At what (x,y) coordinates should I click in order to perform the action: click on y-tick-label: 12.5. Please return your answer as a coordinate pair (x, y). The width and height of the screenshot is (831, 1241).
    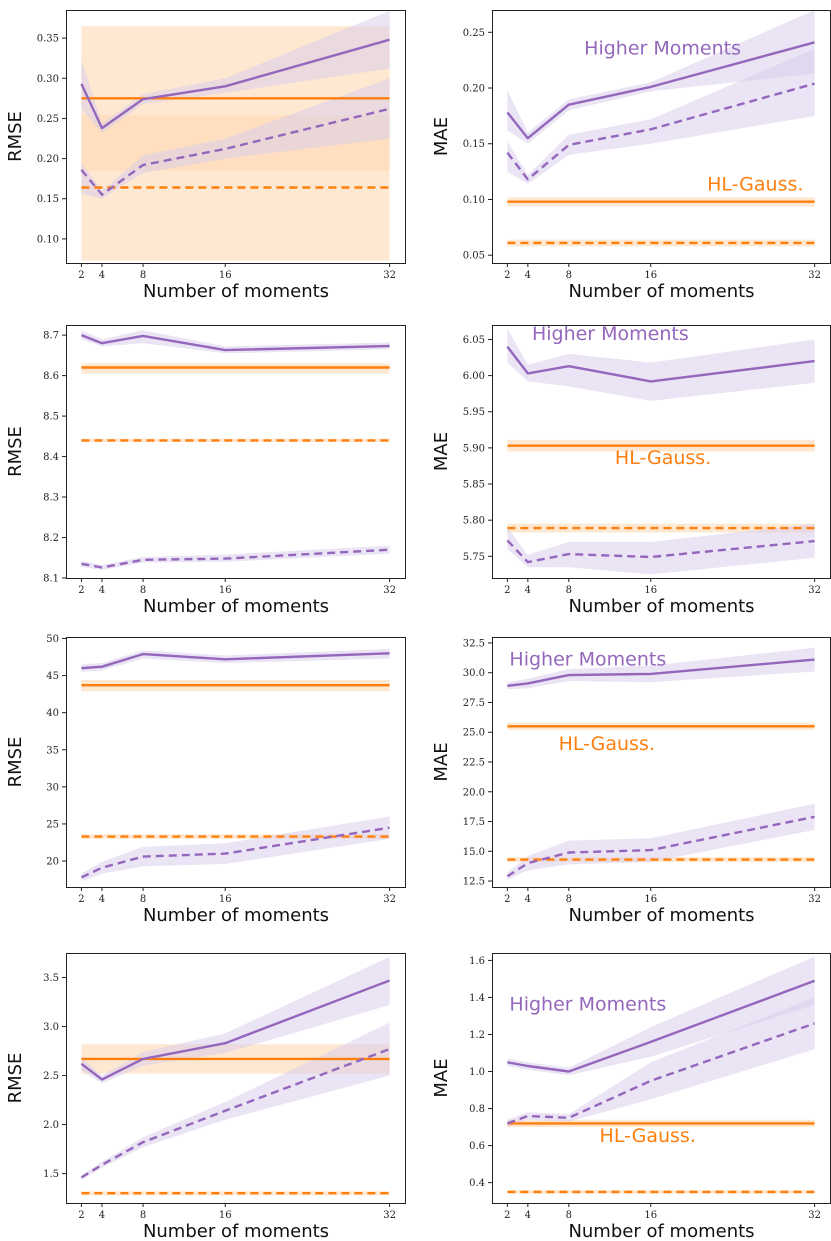
    Looking at the image, I should click on (474, 882).